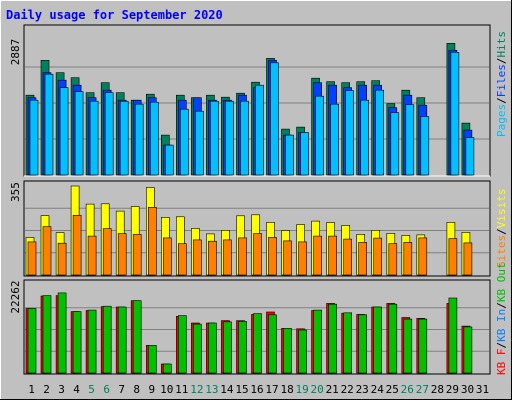 The image size is (512, 400). I want to click on day-label-28: 28, so click(437, 389).